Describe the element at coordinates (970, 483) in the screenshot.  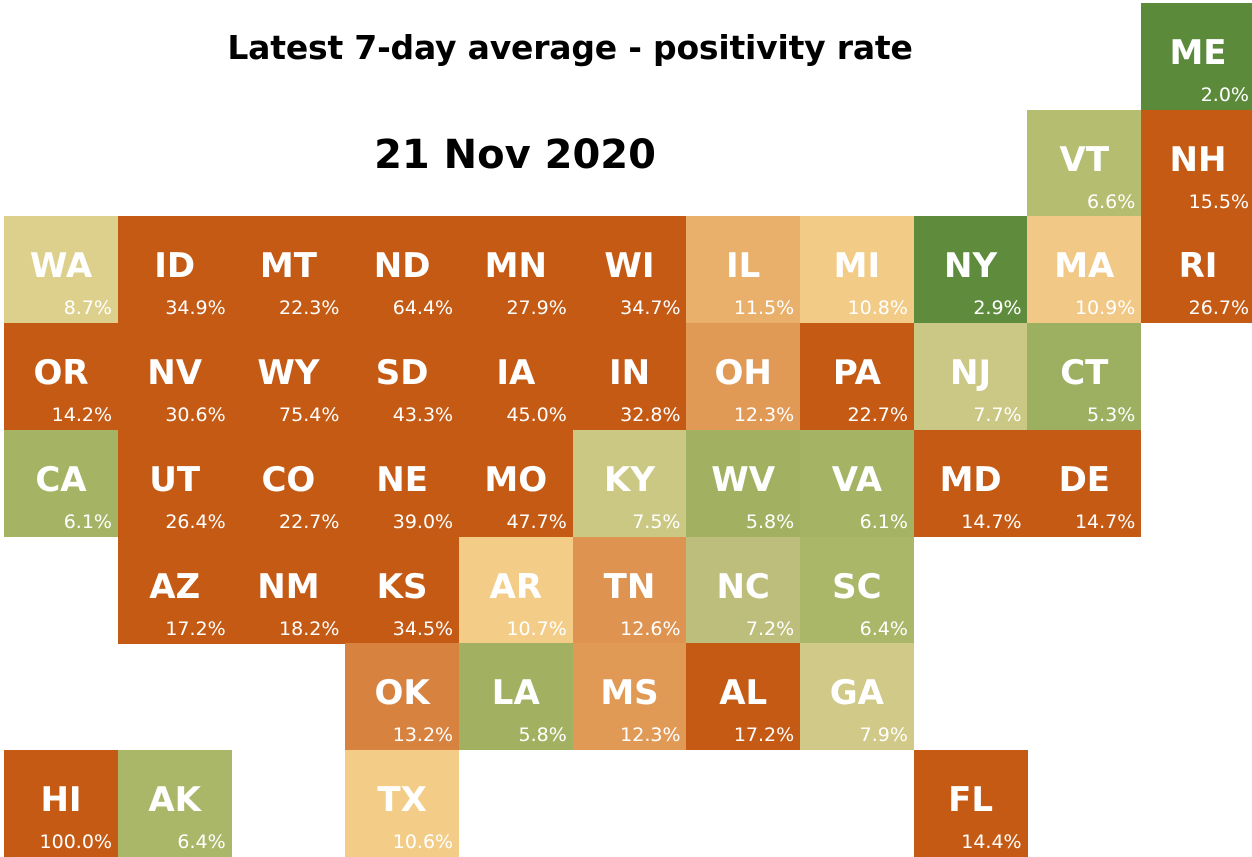
I see `state-tile-md: MD 14.7%` at that location.